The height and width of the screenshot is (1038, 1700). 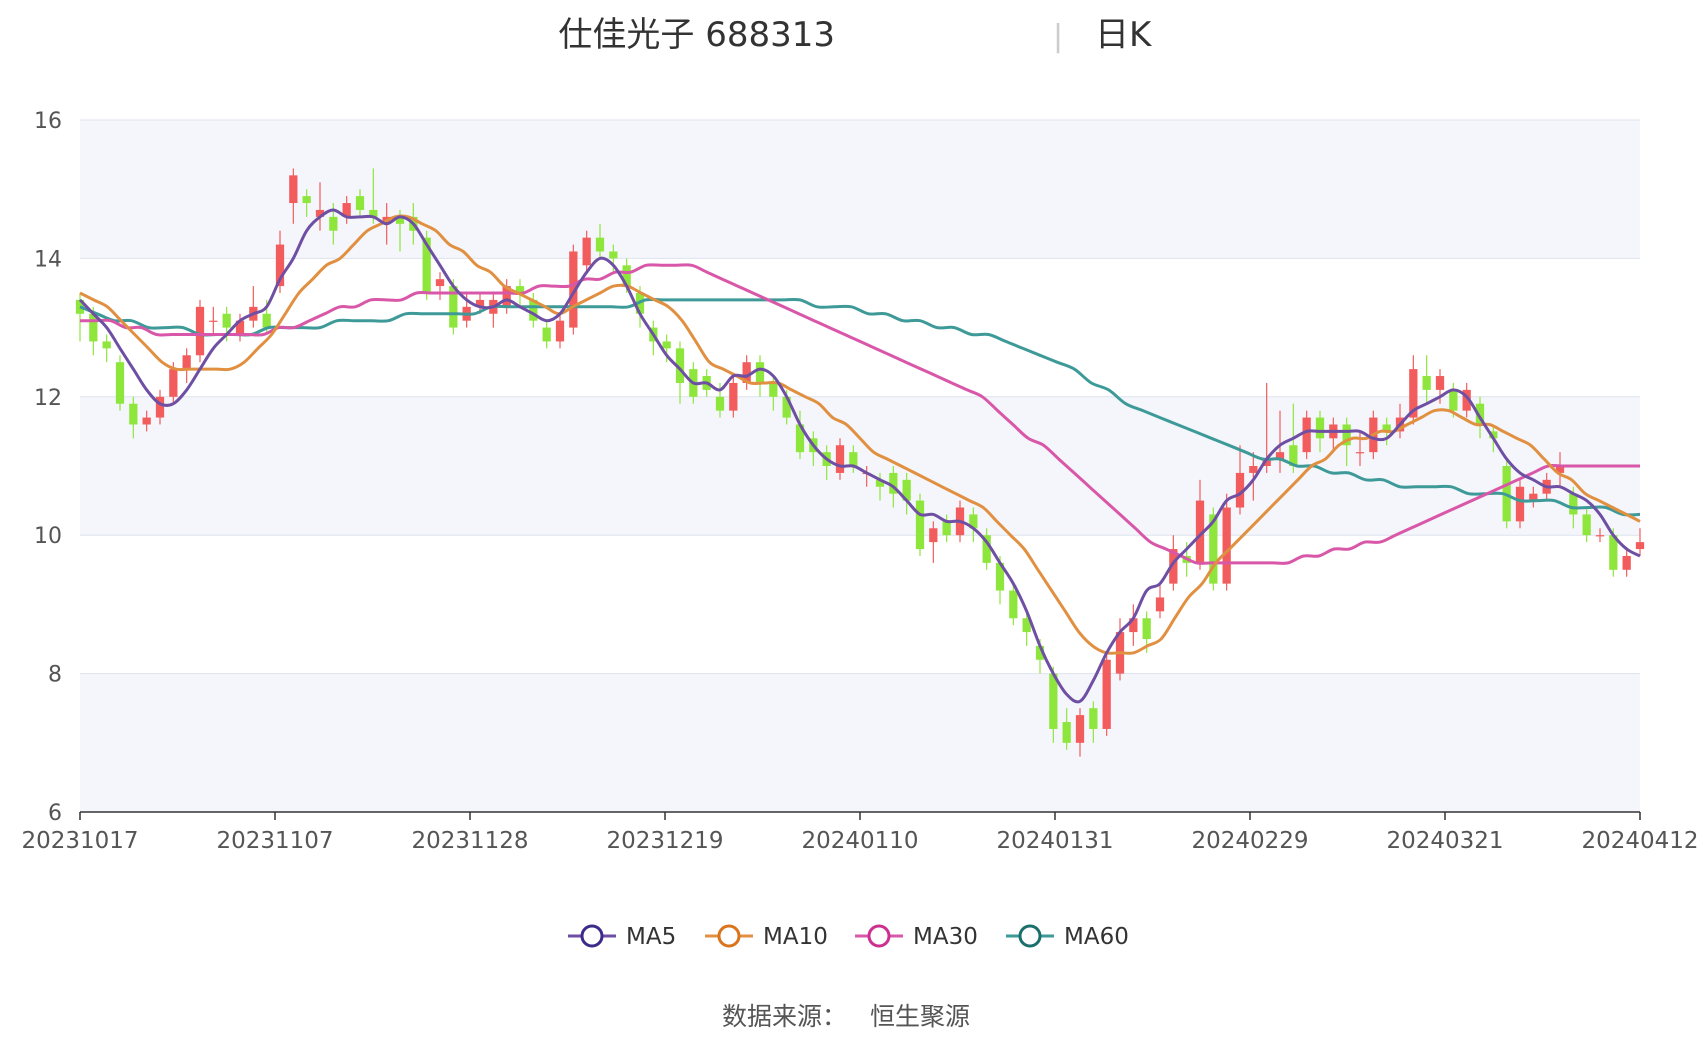 I want to click on legend-label: MA60, so click(x=1096, y=937).